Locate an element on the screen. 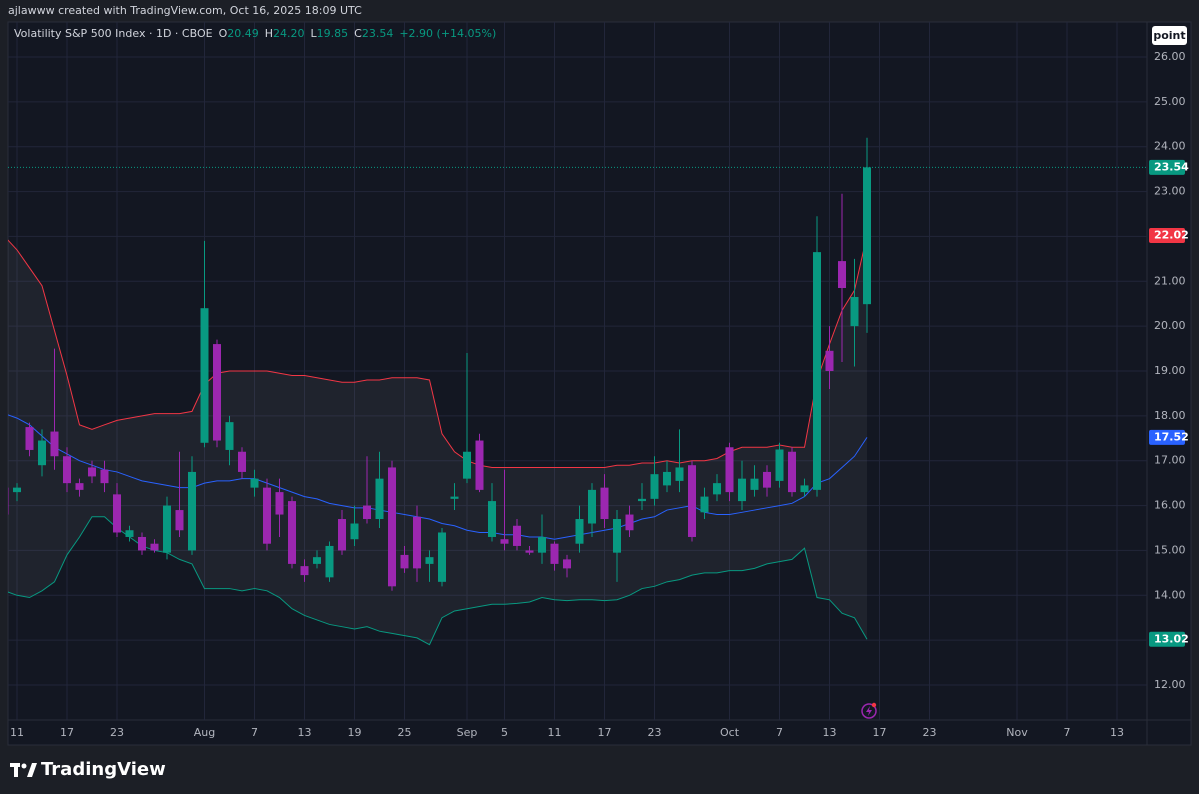 Image resolution: width=1199 pixels, height=794 pixels. footer-logo is located at coordinates (23, 770).